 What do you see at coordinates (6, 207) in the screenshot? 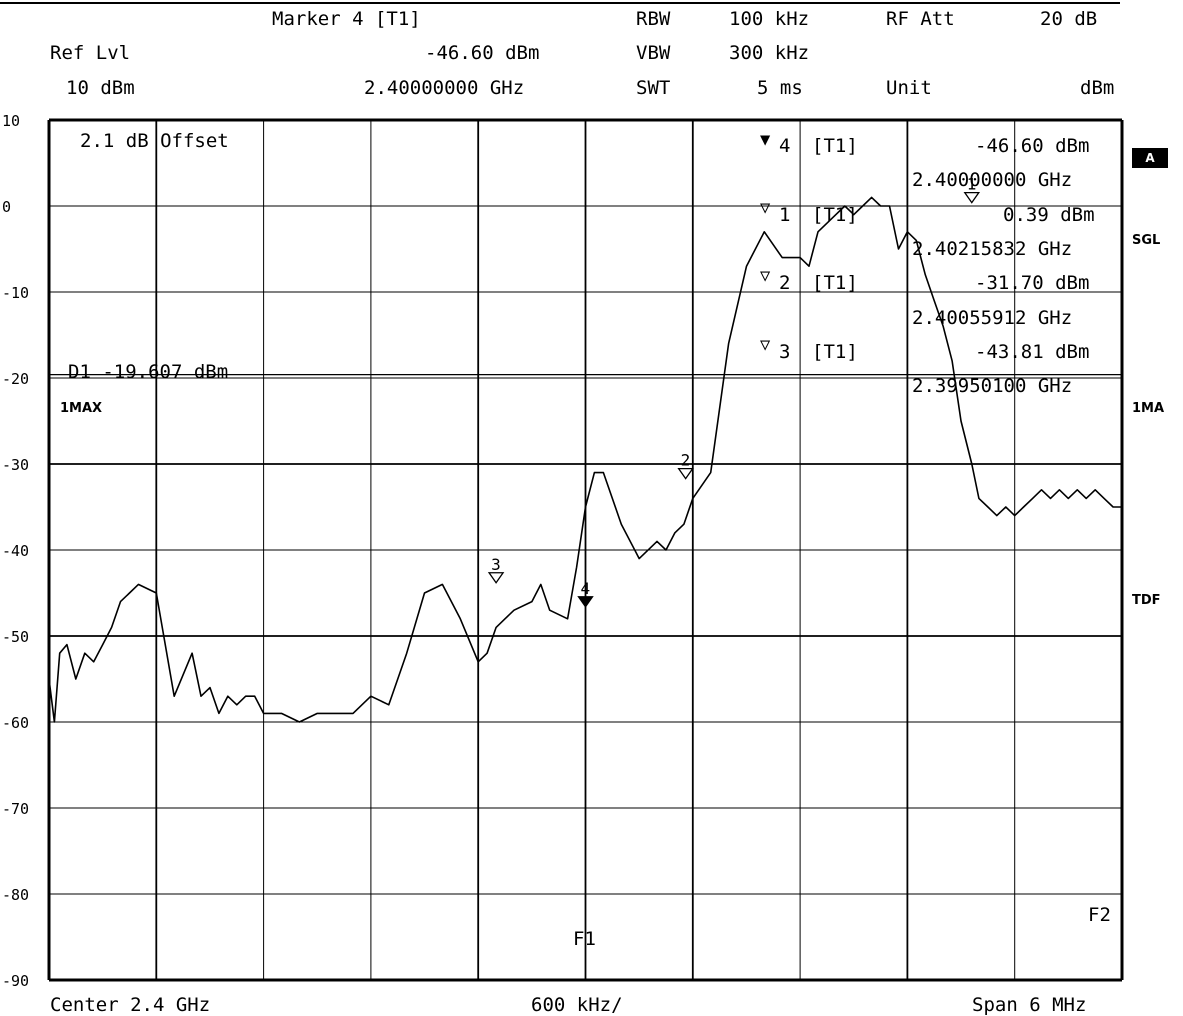
I see `y-tick-label: 0` at bounding box center [6, 207].